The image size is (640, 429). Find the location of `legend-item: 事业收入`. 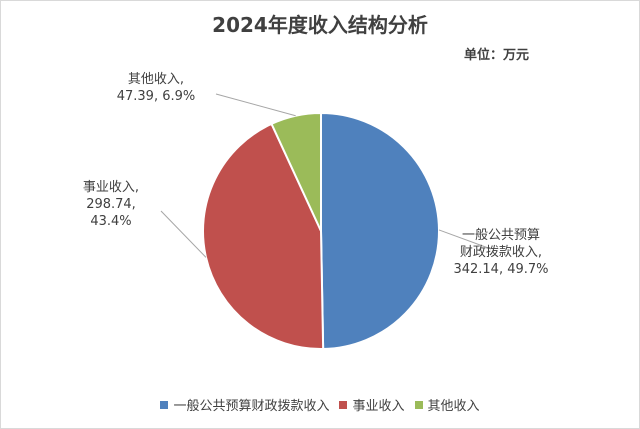

legend-item: 事业收入 is located at coordinates (372, 404).